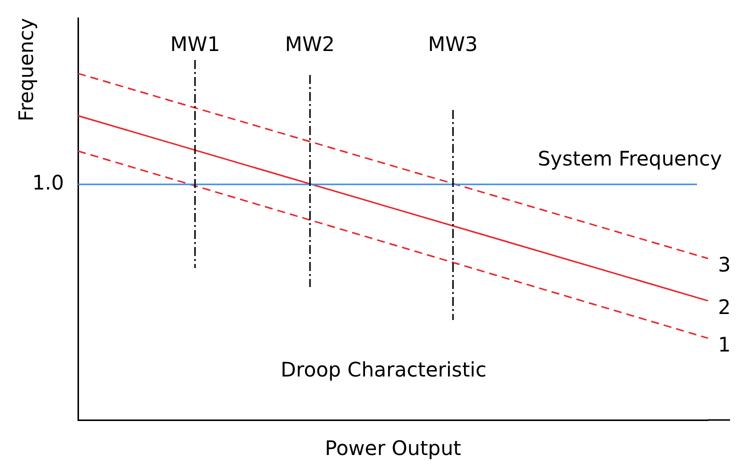  What do you see at coordinates (724, 264) in the screenshot?
I see `series-label: 3` at bounding box center [724, 264].